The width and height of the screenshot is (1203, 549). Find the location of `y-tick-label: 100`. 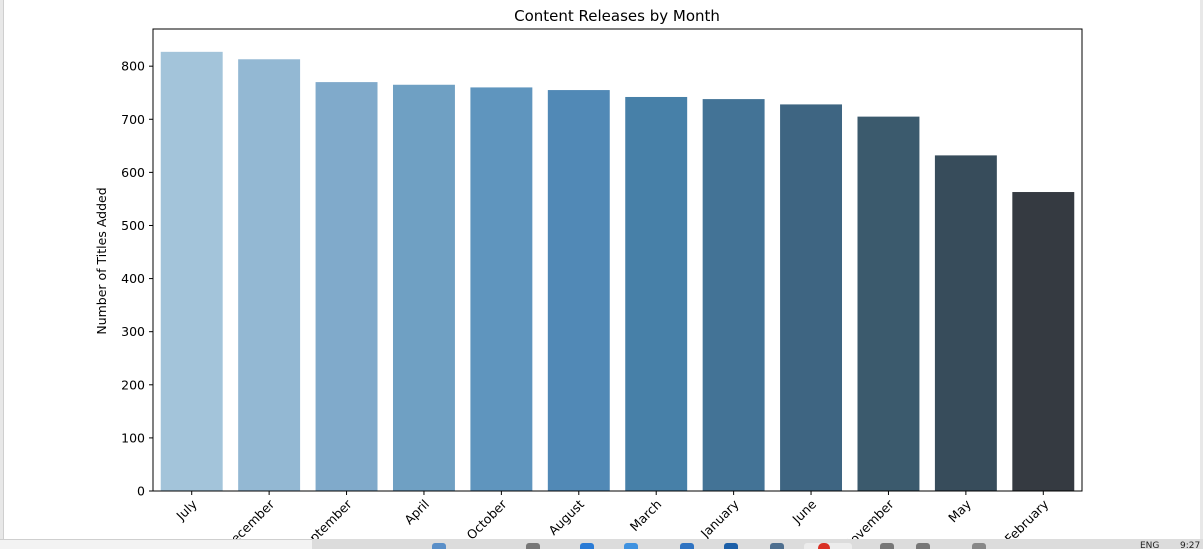

y-tick-label: 100 is located at coordinates (133, 437).